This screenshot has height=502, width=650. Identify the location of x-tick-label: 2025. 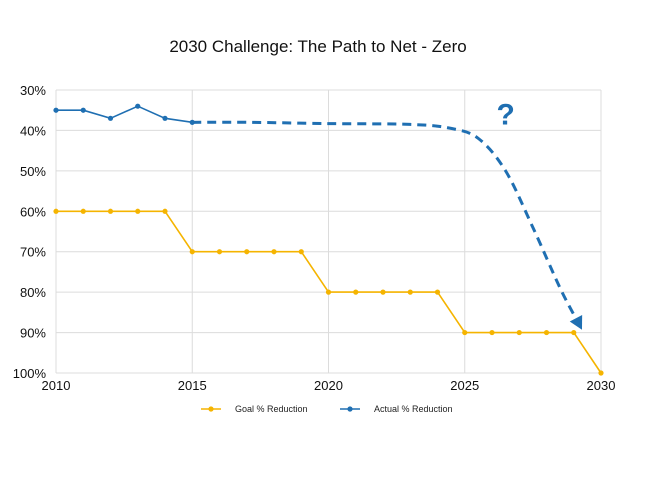
(464, 385).